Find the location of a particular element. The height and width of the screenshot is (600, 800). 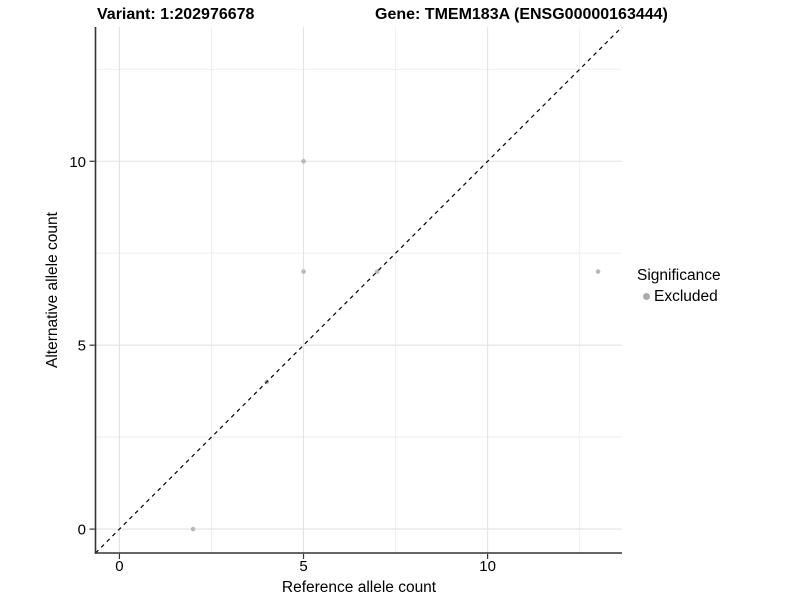

x-tick-label: 10 is located at coordinates (487, 566).